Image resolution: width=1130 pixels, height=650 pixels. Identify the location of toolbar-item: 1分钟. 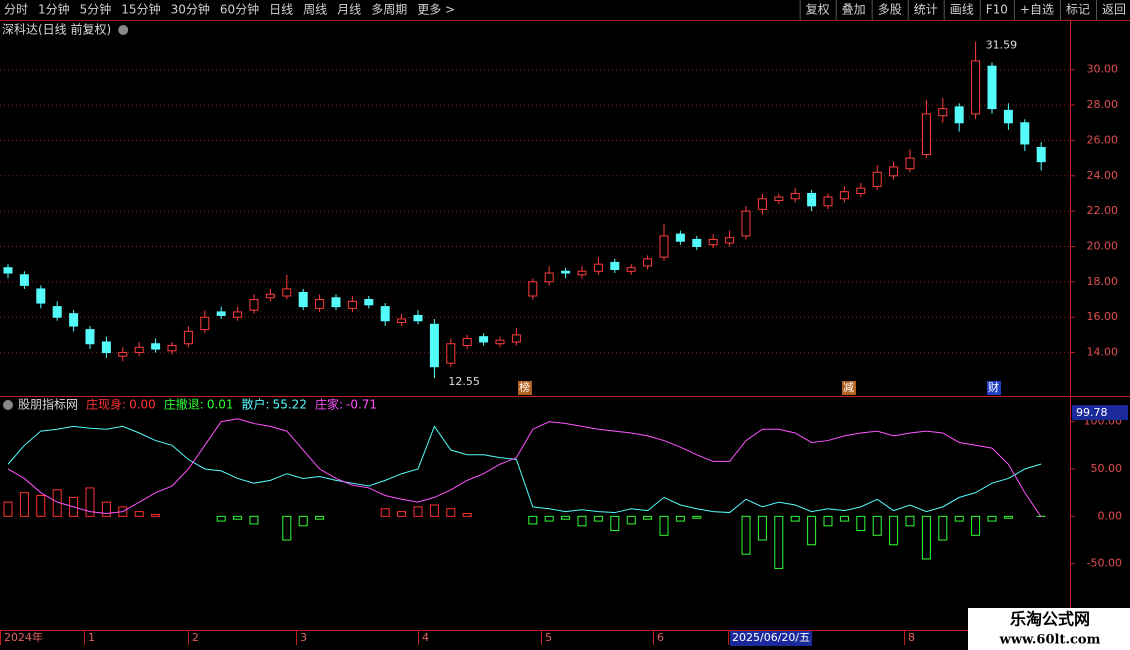
(54, 9).